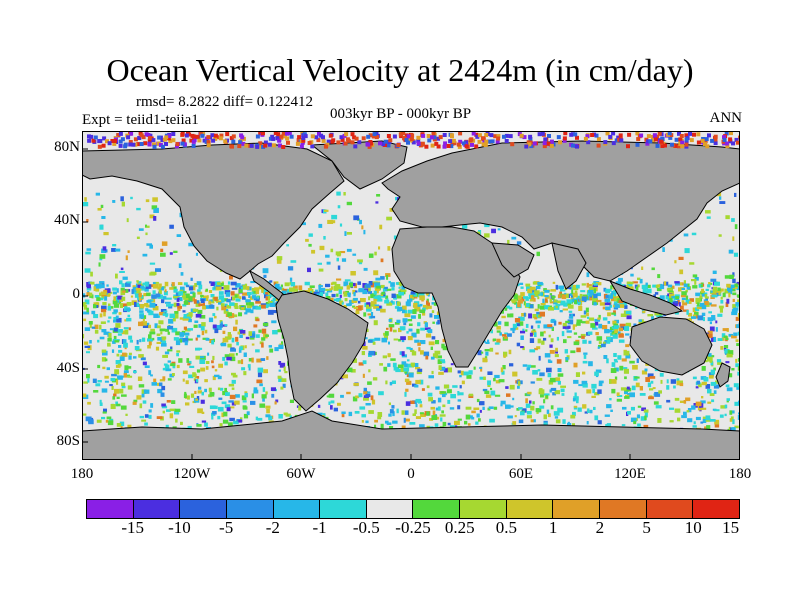 The height and width of the screenshot is (600, 800). What do you see at coordinates (459, 527) in the screenshot?
I see `colorbar-label: 0.25` at bounding box center [459, 527].